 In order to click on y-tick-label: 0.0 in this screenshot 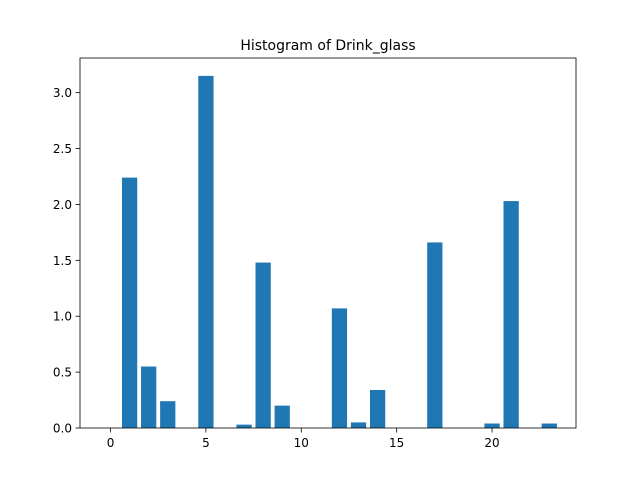, I will do `click(62, 429)`.